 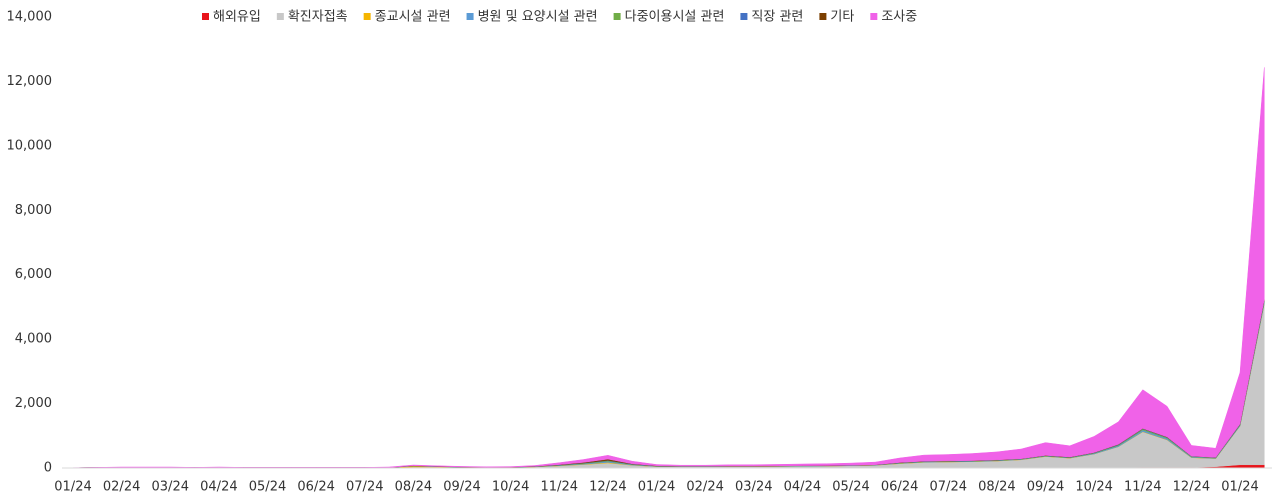 I want to click on y-tick-label: 0, so click(x=48, y=468).